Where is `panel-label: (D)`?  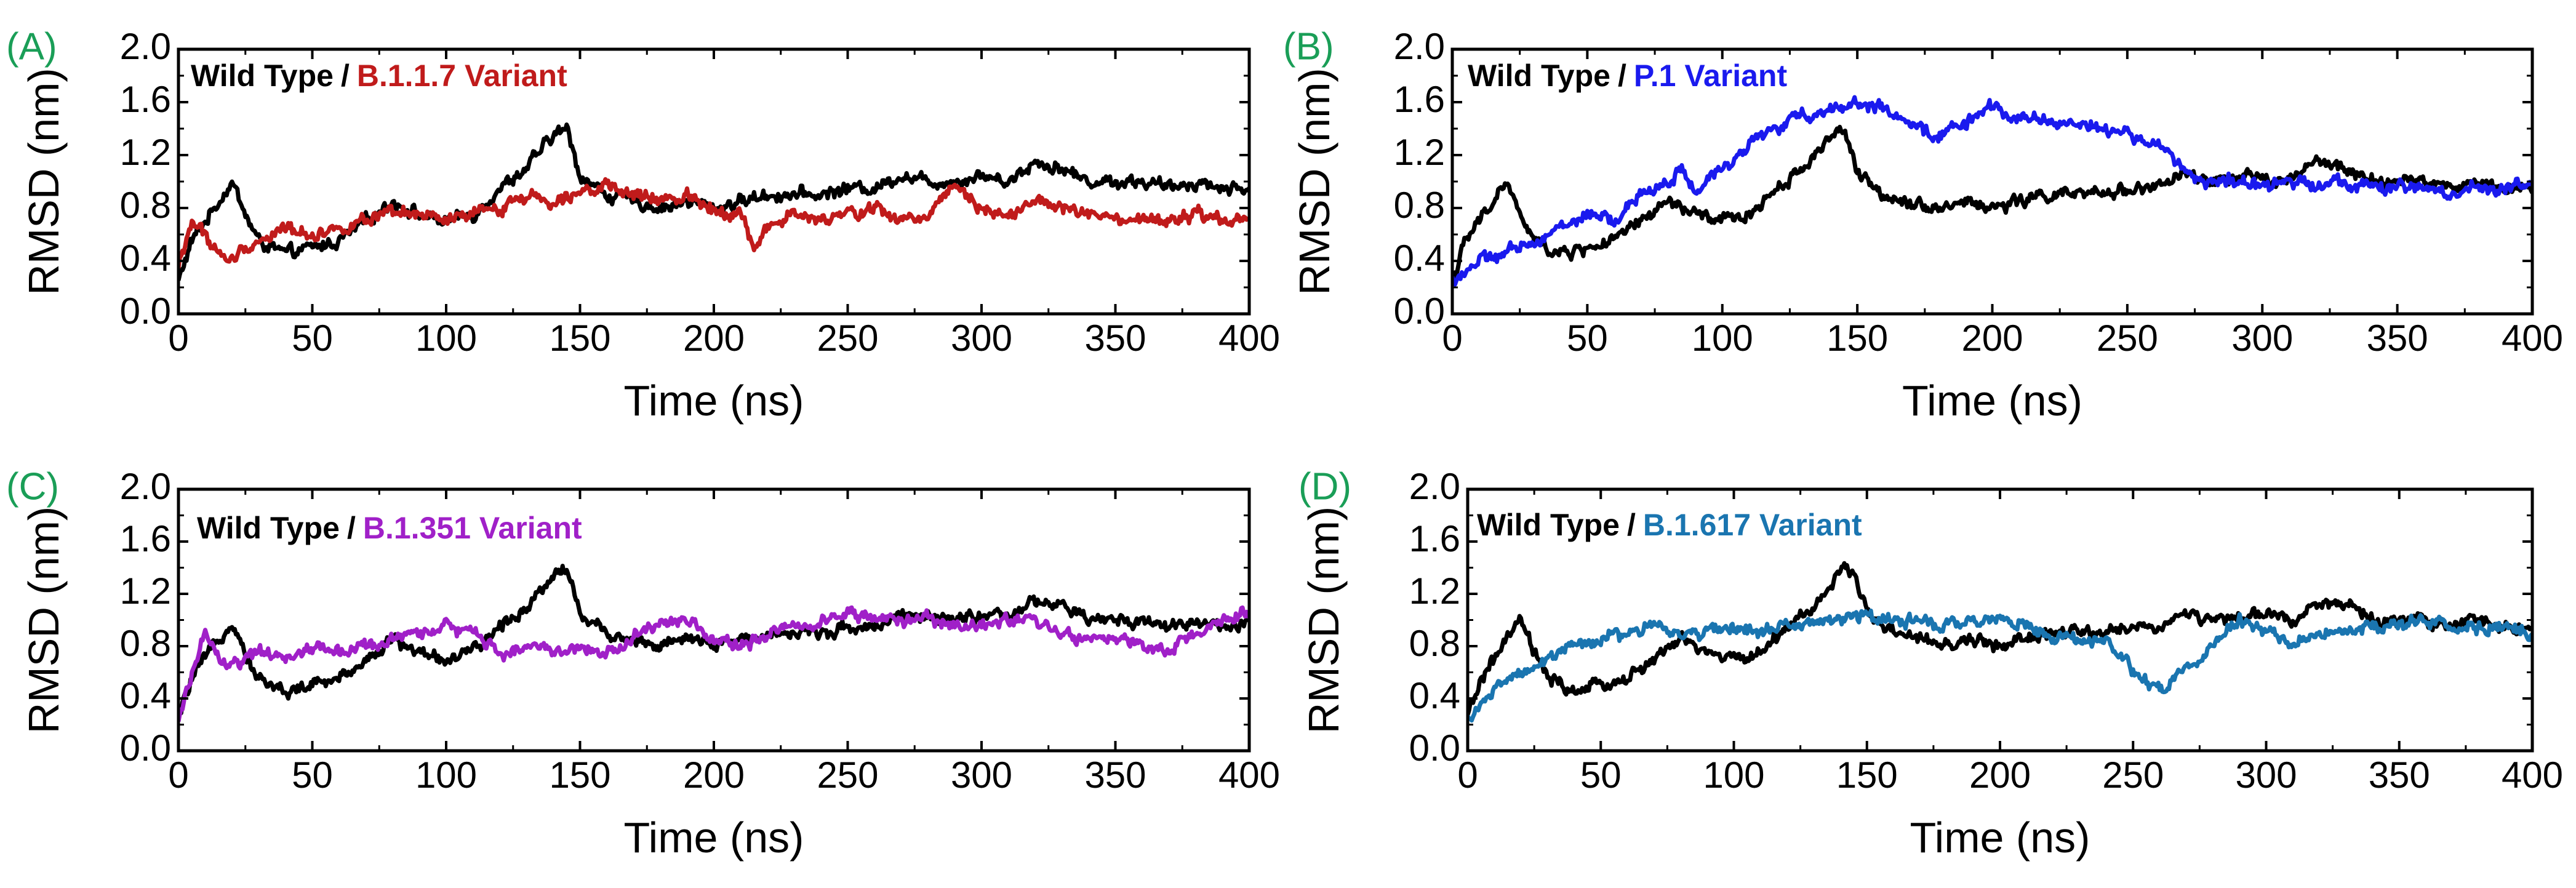 panel-label: (D) is located at coordinates (1324, 486).